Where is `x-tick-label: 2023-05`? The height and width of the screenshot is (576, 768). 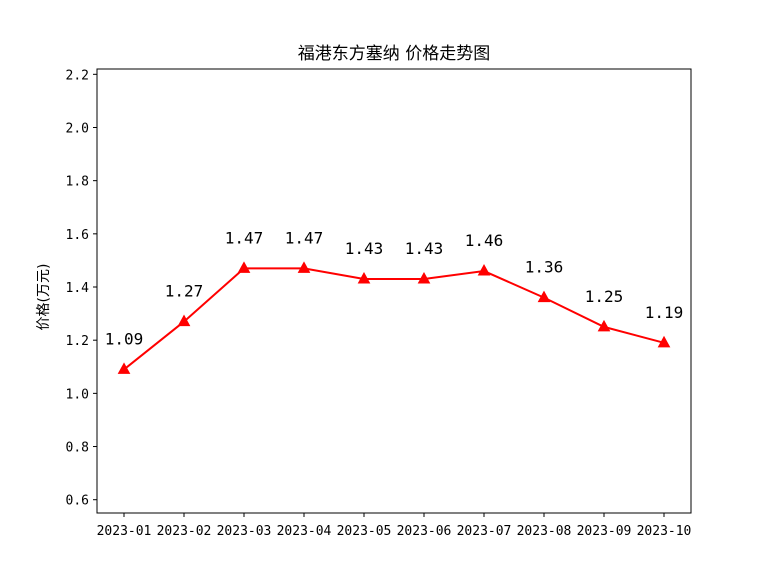 x-tick-label: 2023-05 is located at coordinates (364, 531).